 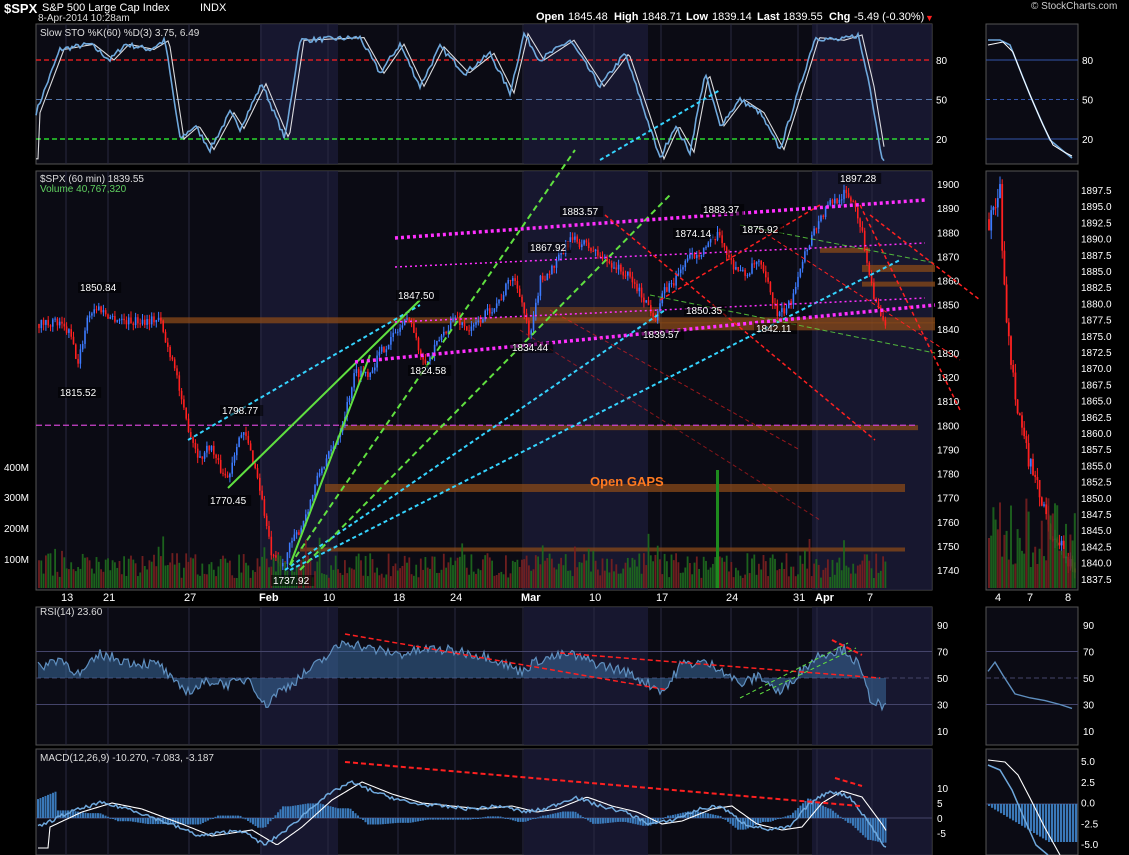 What do you see at coordinates (1004, 267) in the screenshot?
I see `small-candle-body` at bounding box center [1004, 267].